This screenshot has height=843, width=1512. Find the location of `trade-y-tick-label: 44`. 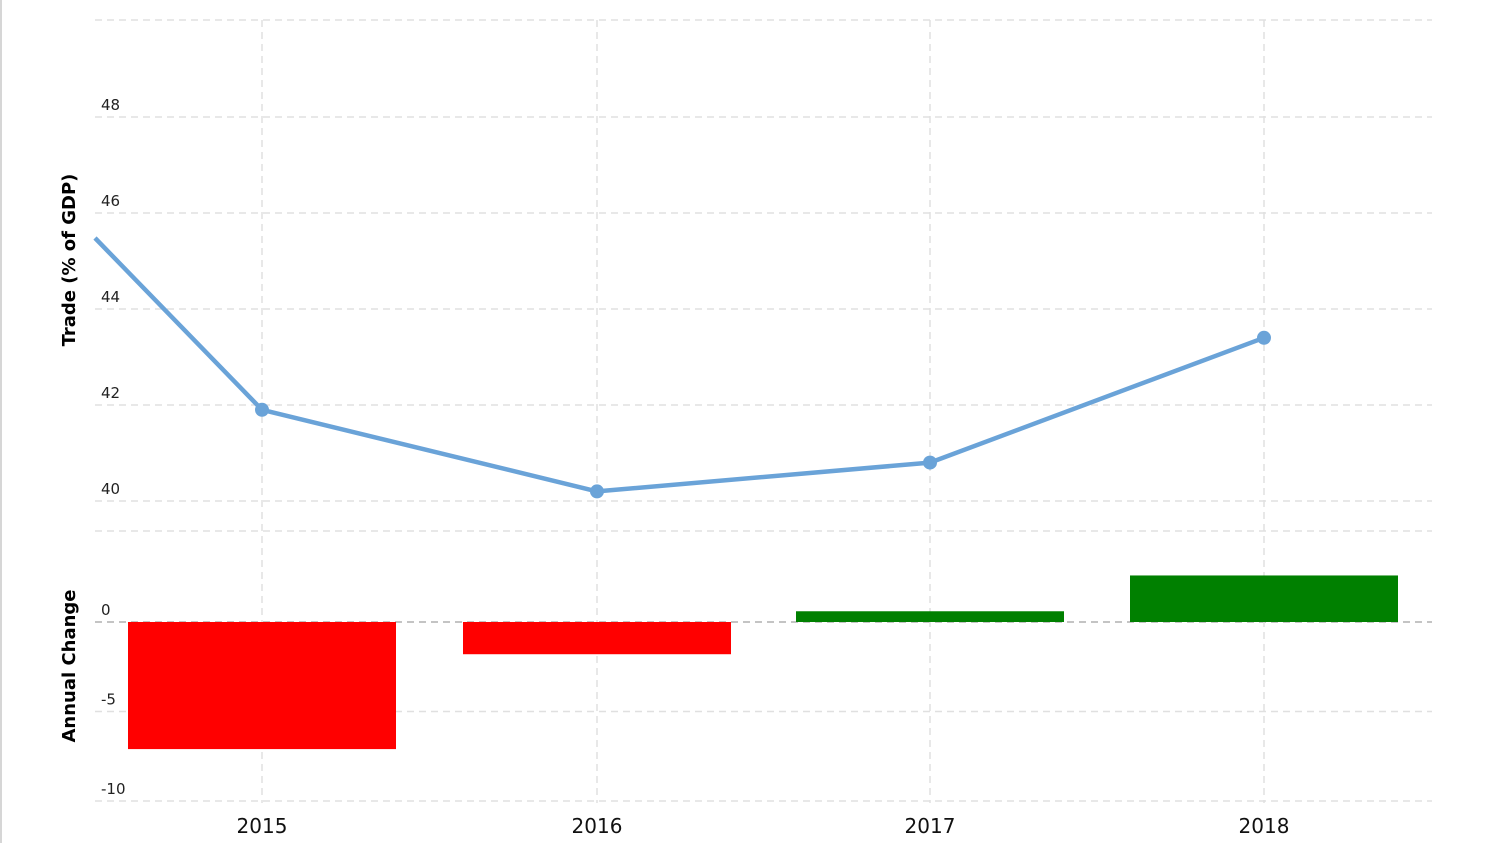

trade-y-tick-label: 44 is located at coordinates (110, 297).